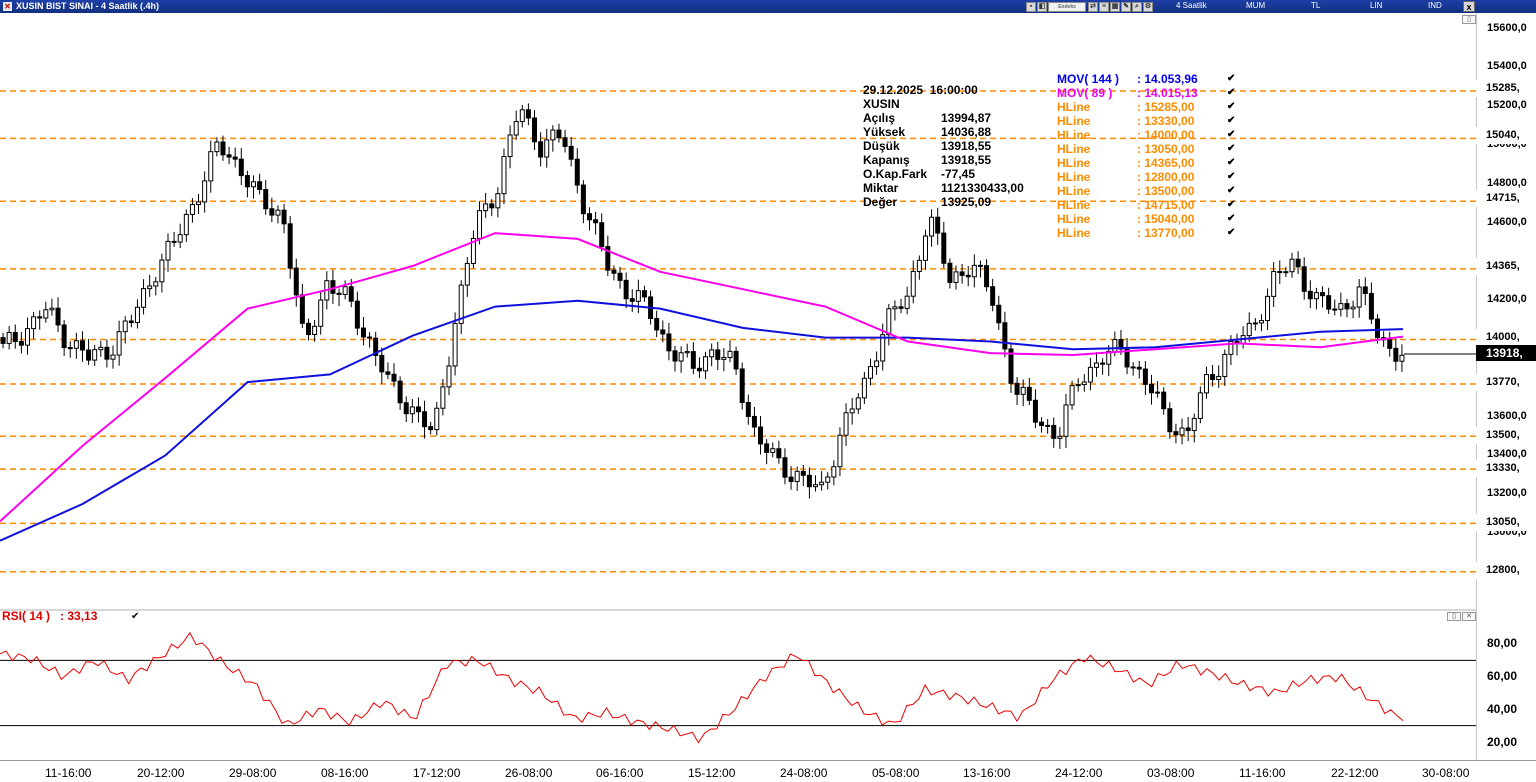 The image size is (1536, 782). Describe the element at coordinates (1435, 5) in the screenshot. I see `indicator-button: IND` at that location.